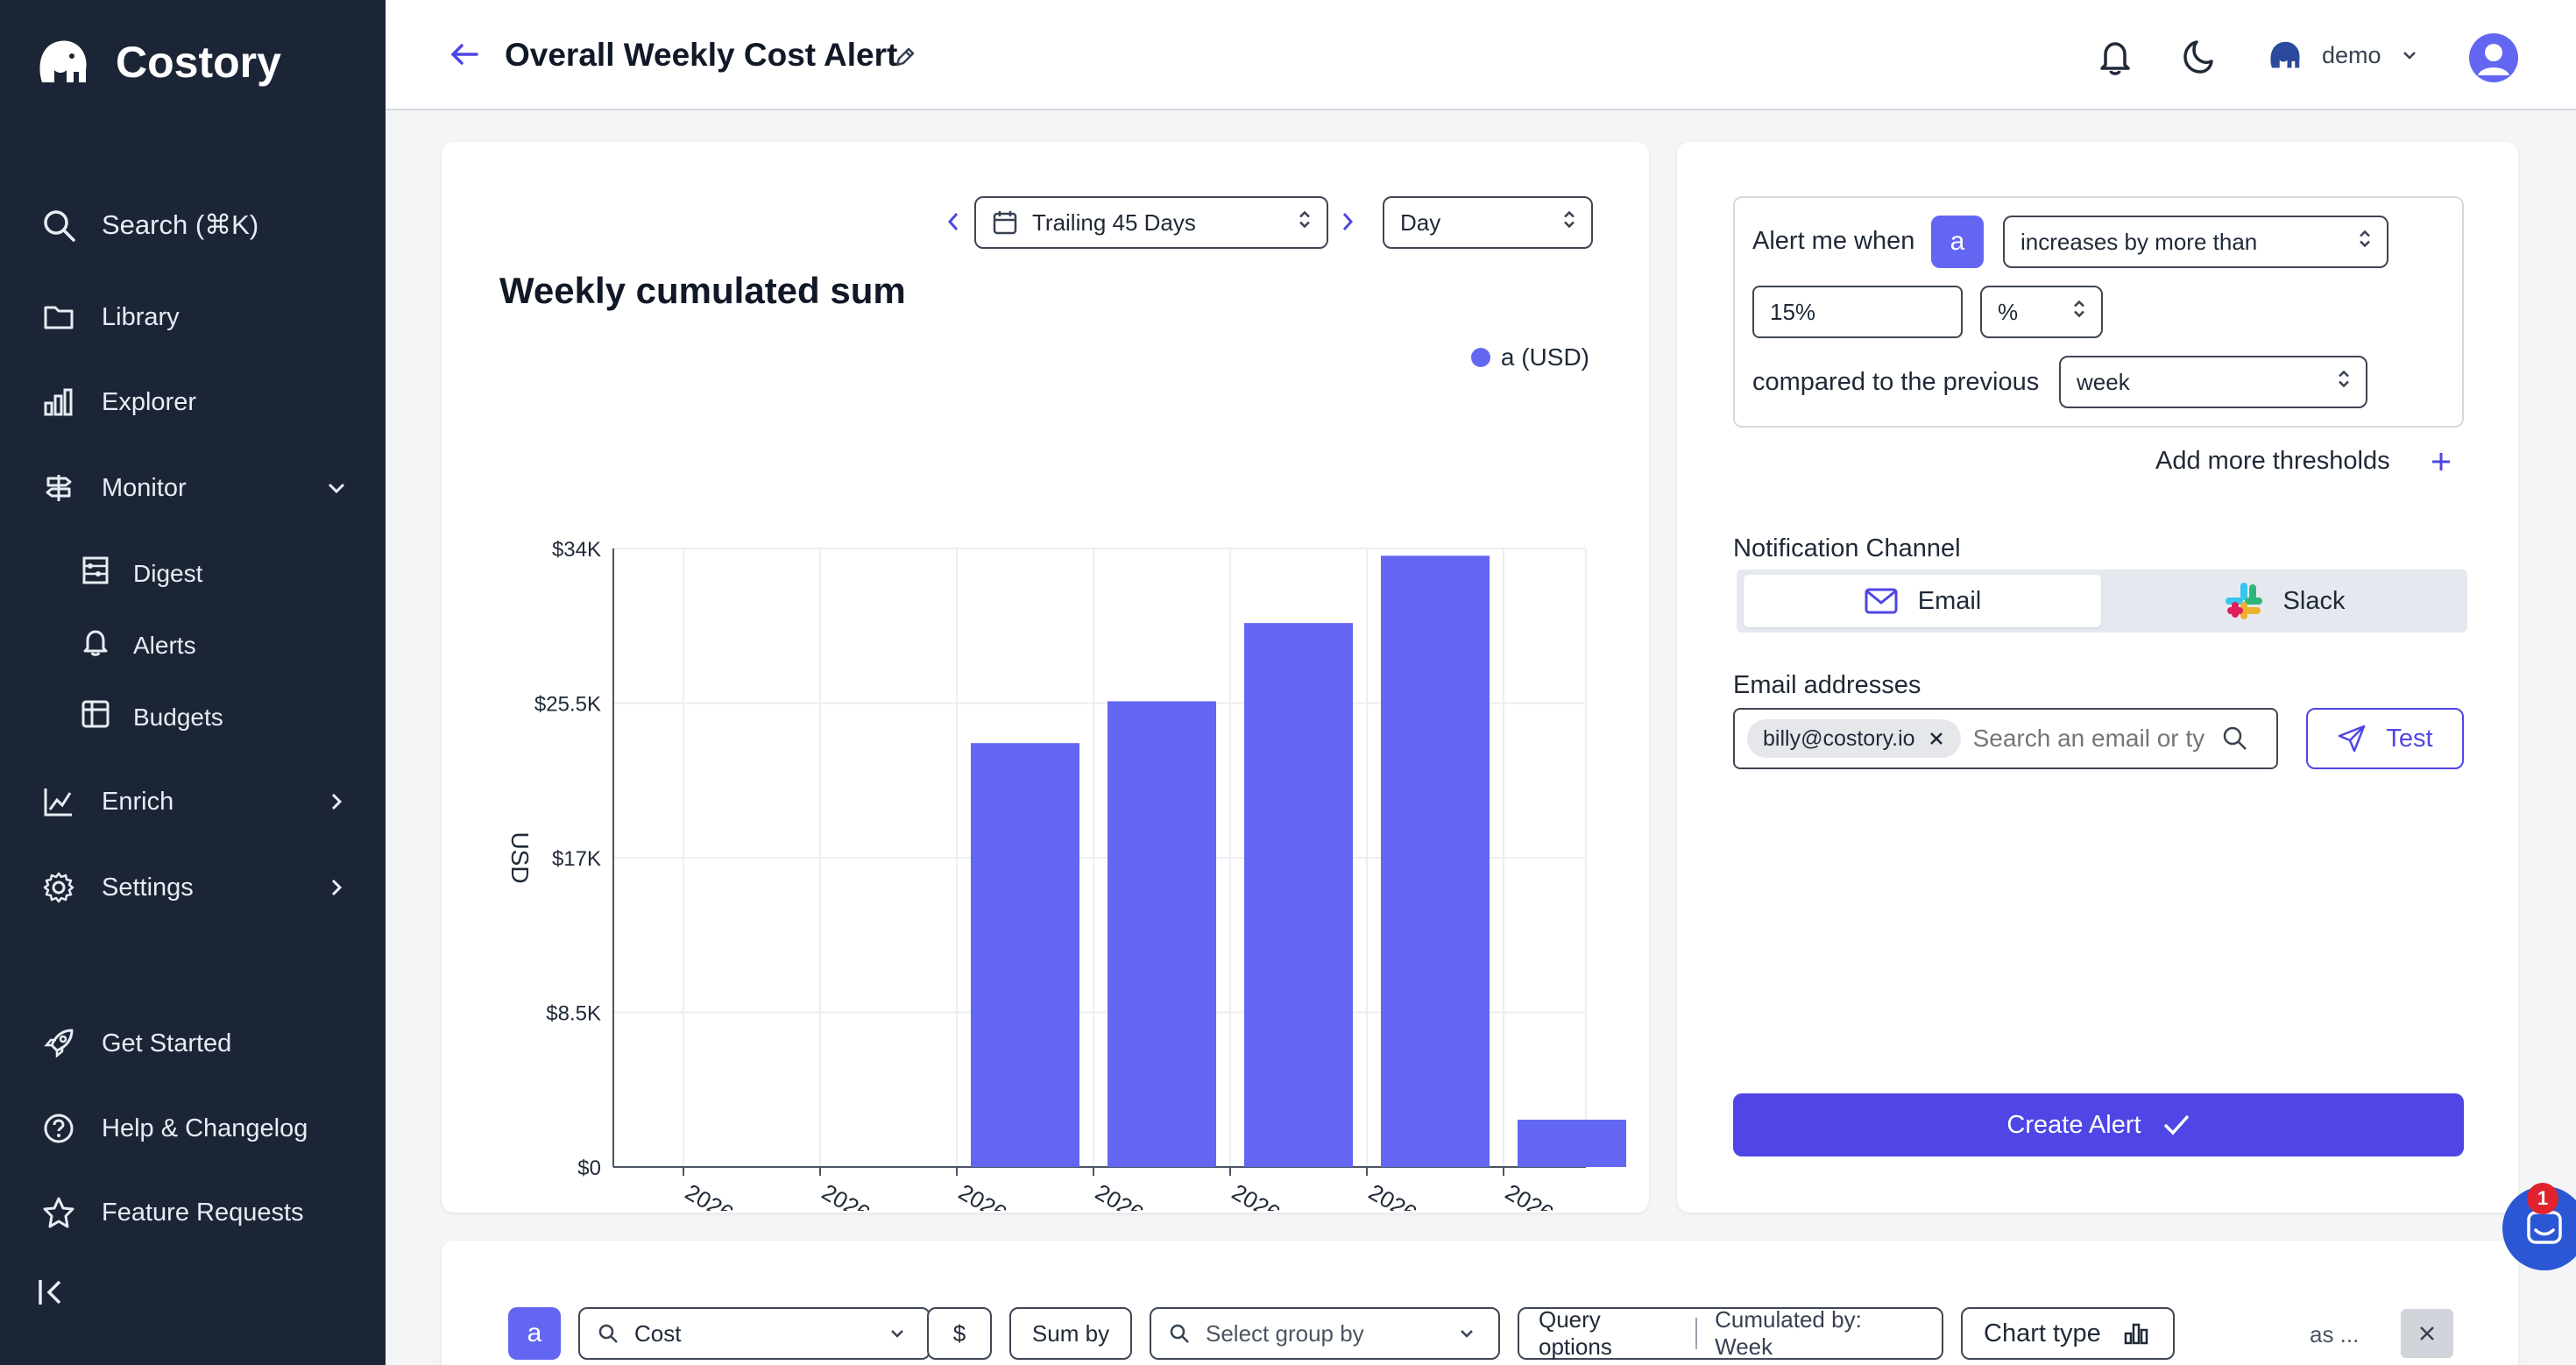 The image size is (2576, 1365). Describe the element at coordinates (1325, 1333) in the screenshot. I see `group-by-select: Select group by` at that location.